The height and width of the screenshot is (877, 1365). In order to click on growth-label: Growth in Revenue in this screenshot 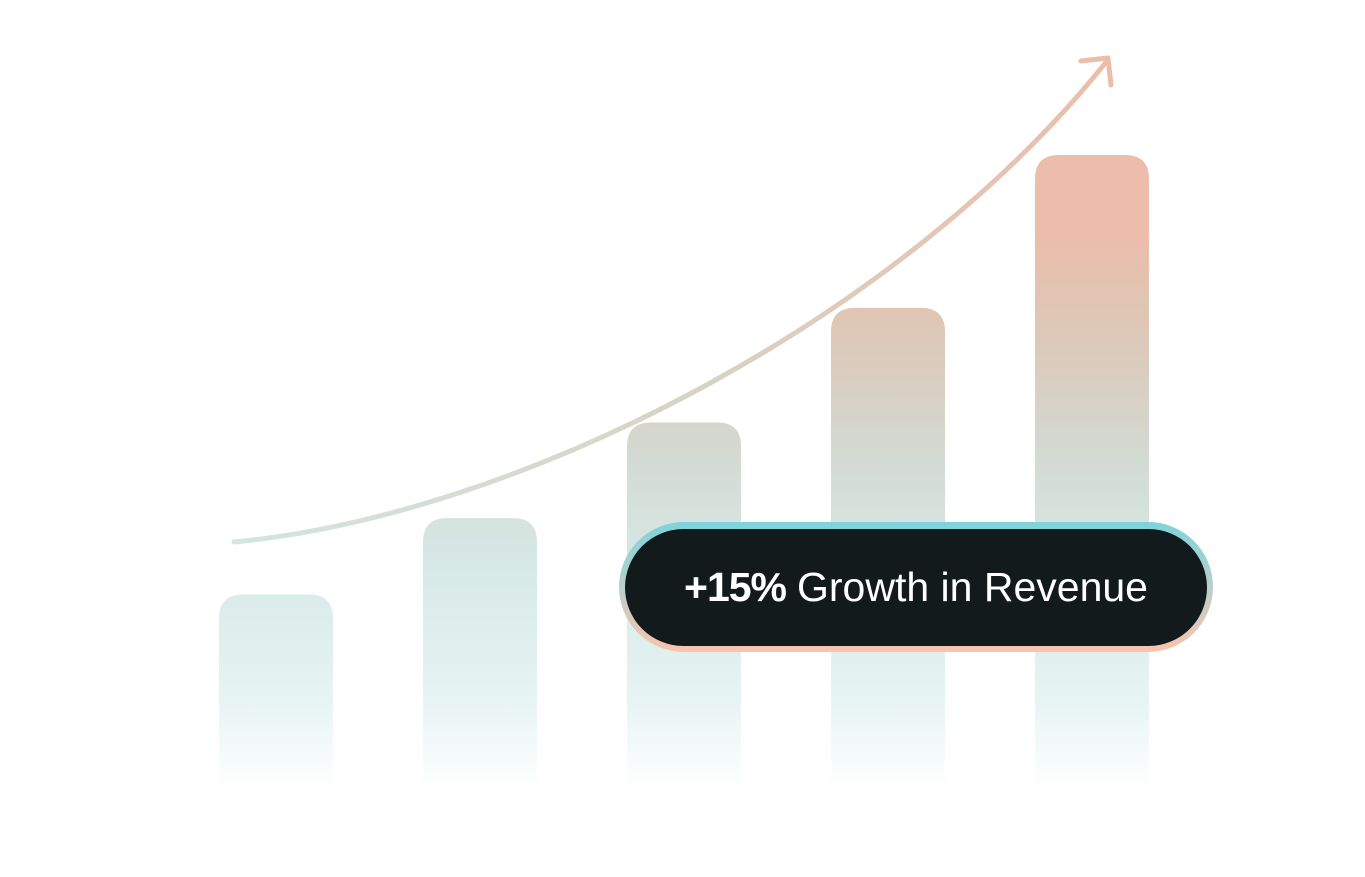, I will do `click(972, 587)`.